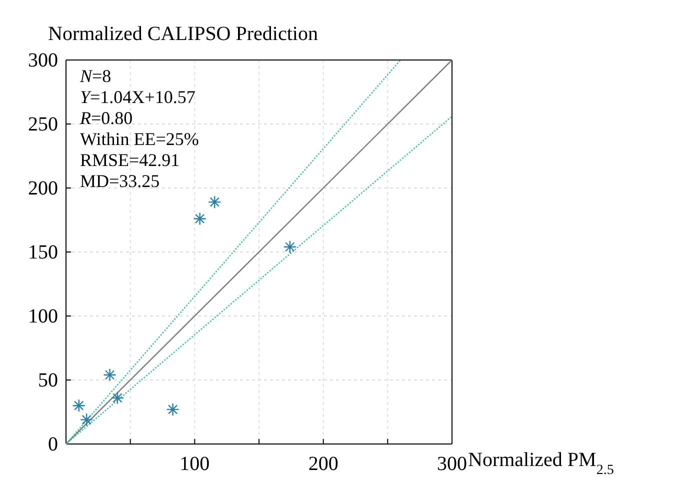 The height and width of the screenshot is (478, 677). Describe the element at coordinates (120, 181) in the screenshot. I see `annotation: MD=33.25` at that location.